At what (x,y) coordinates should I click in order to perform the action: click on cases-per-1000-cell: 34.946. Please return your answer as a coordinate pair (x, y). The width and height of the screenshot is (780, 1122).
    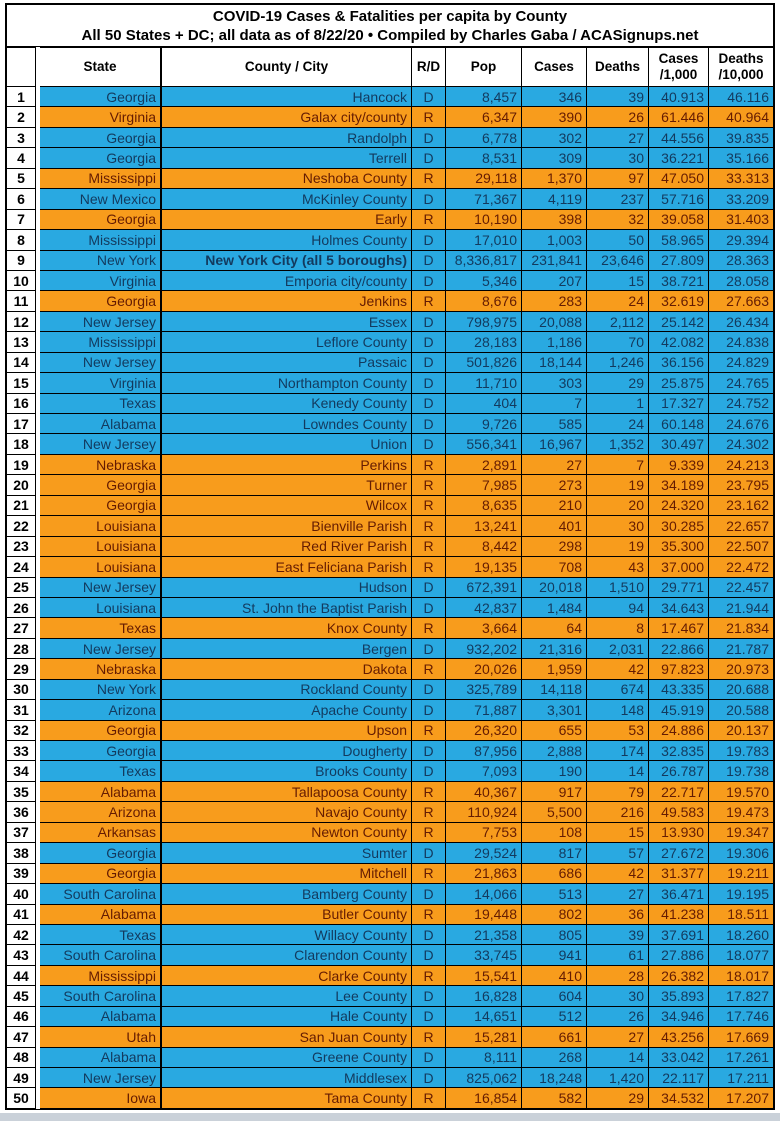
    Looking at the image, I should click on (679, 1017).